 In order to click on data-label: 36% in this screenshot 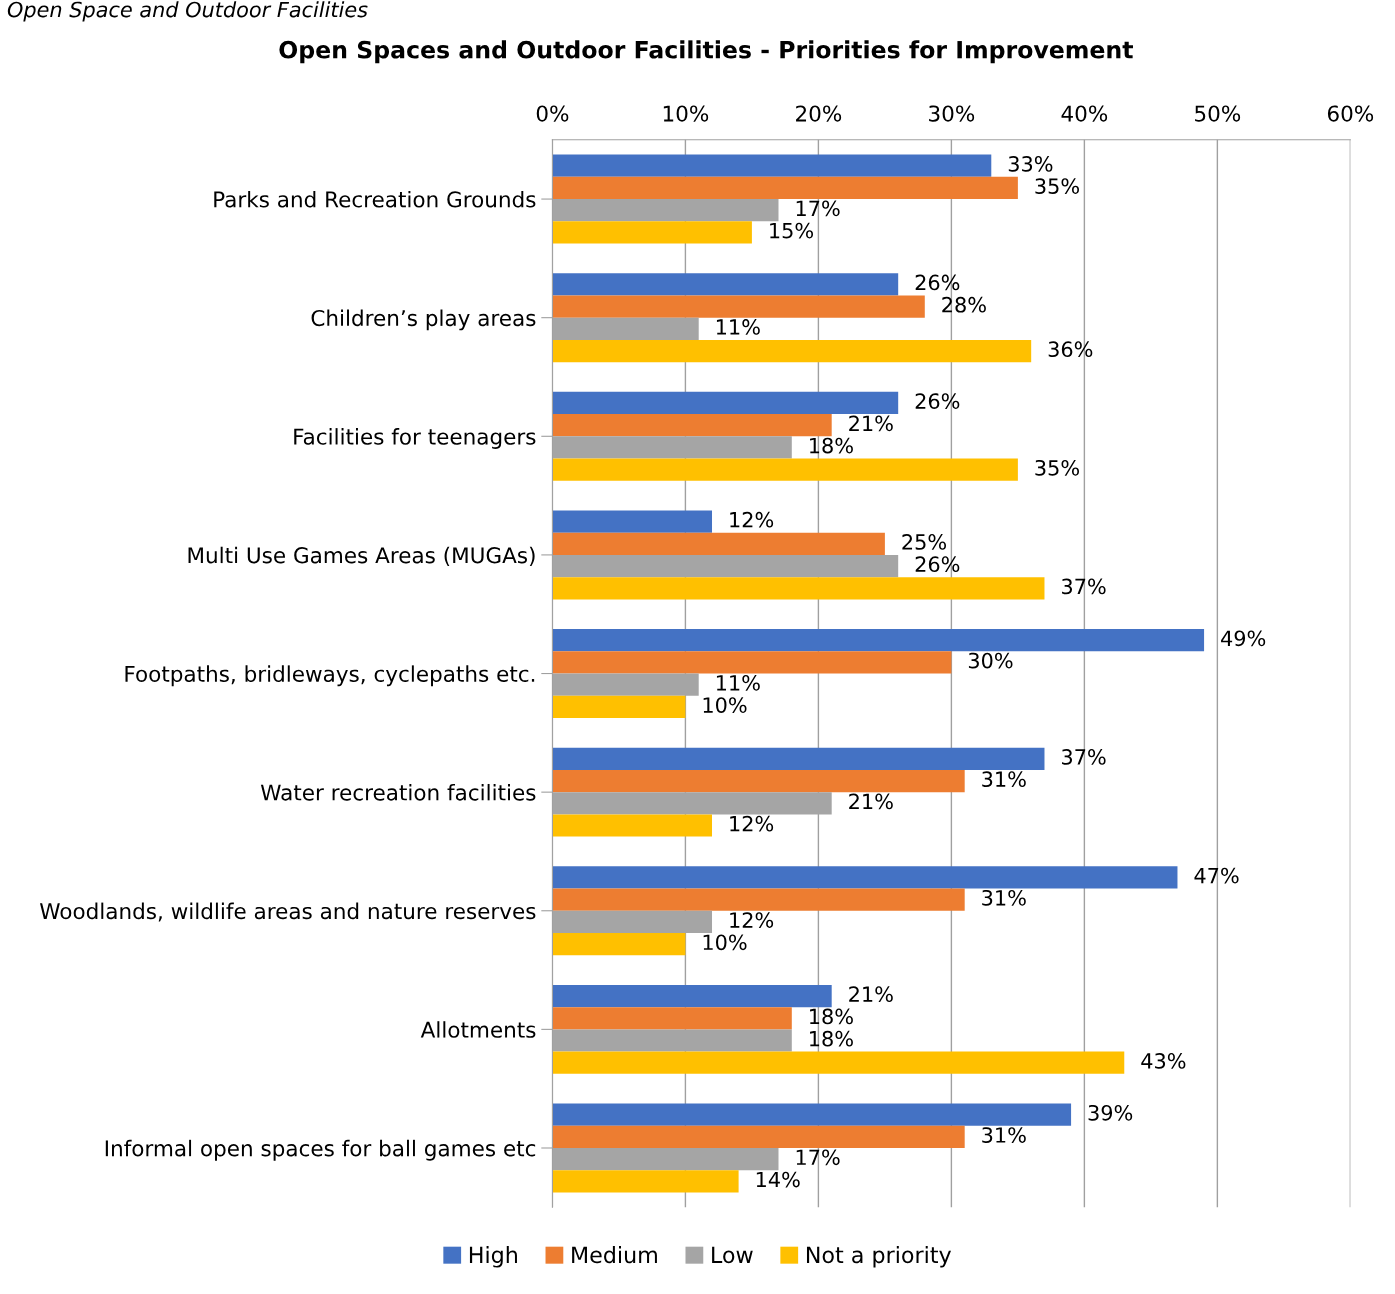, I will do `click(1070, 349)`.